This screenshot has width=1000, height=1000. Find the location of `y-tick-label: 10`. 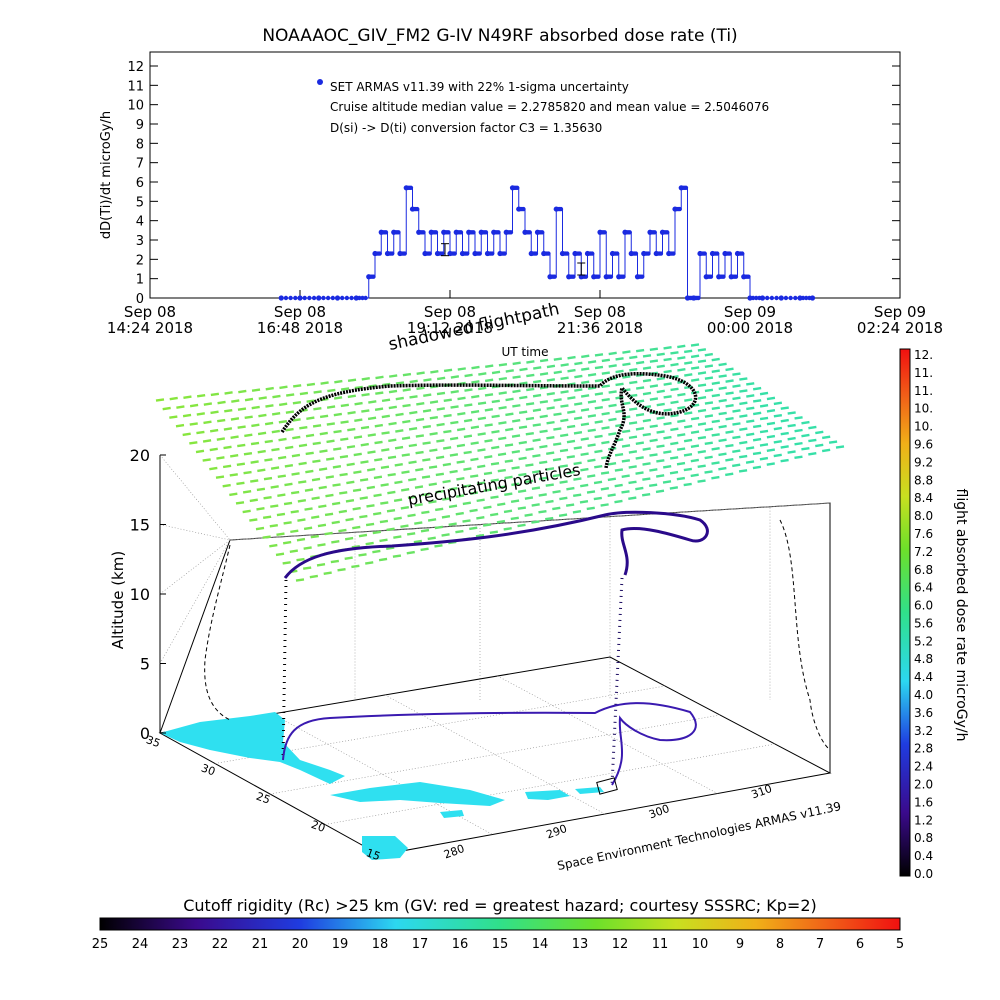

y-tick-label: 10 is located at coordinates (135, 106).